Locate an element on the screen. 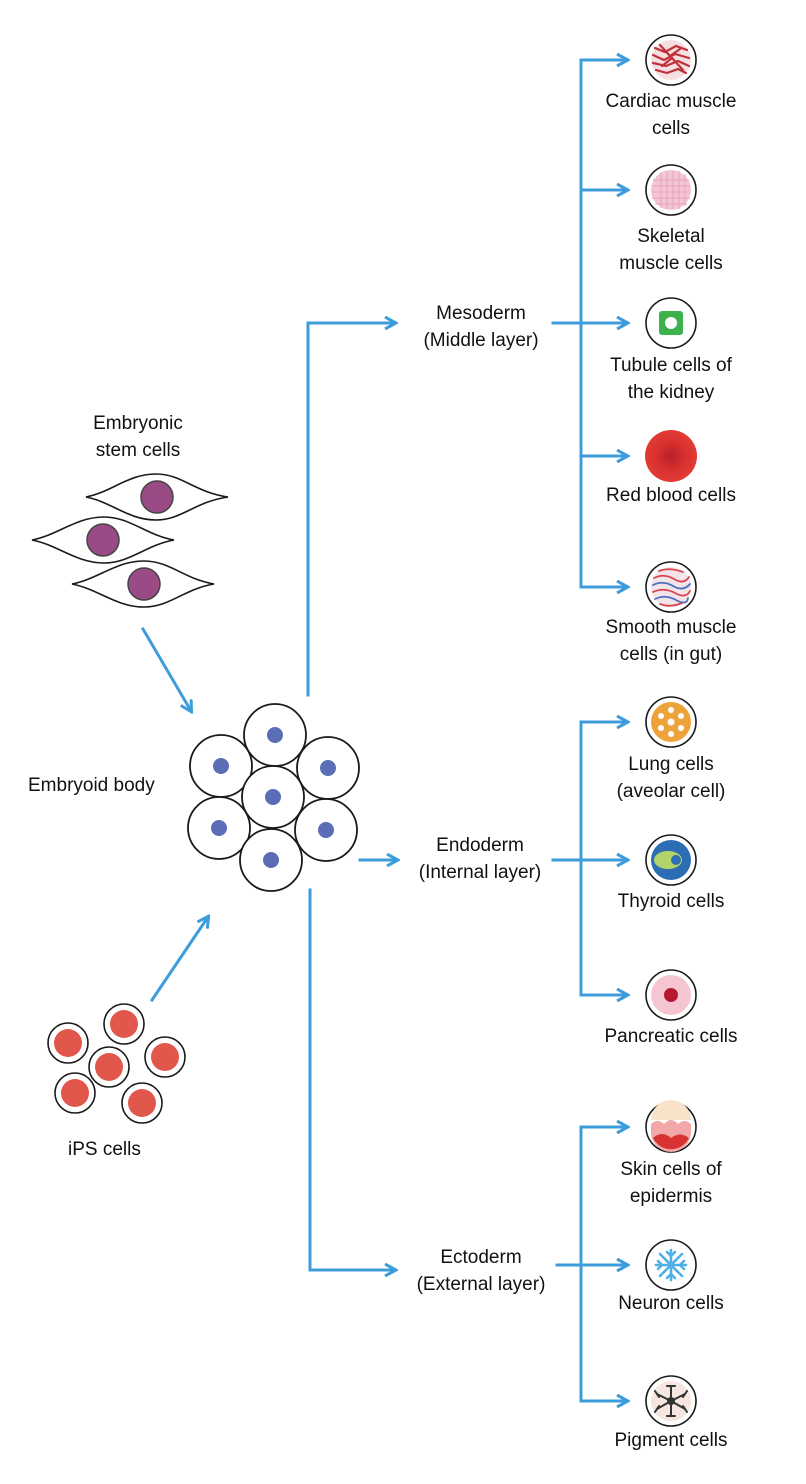 The height and width of the screenshot is (1484, 806). kidney-line2: the kidney is located at coordinates (671, 392).